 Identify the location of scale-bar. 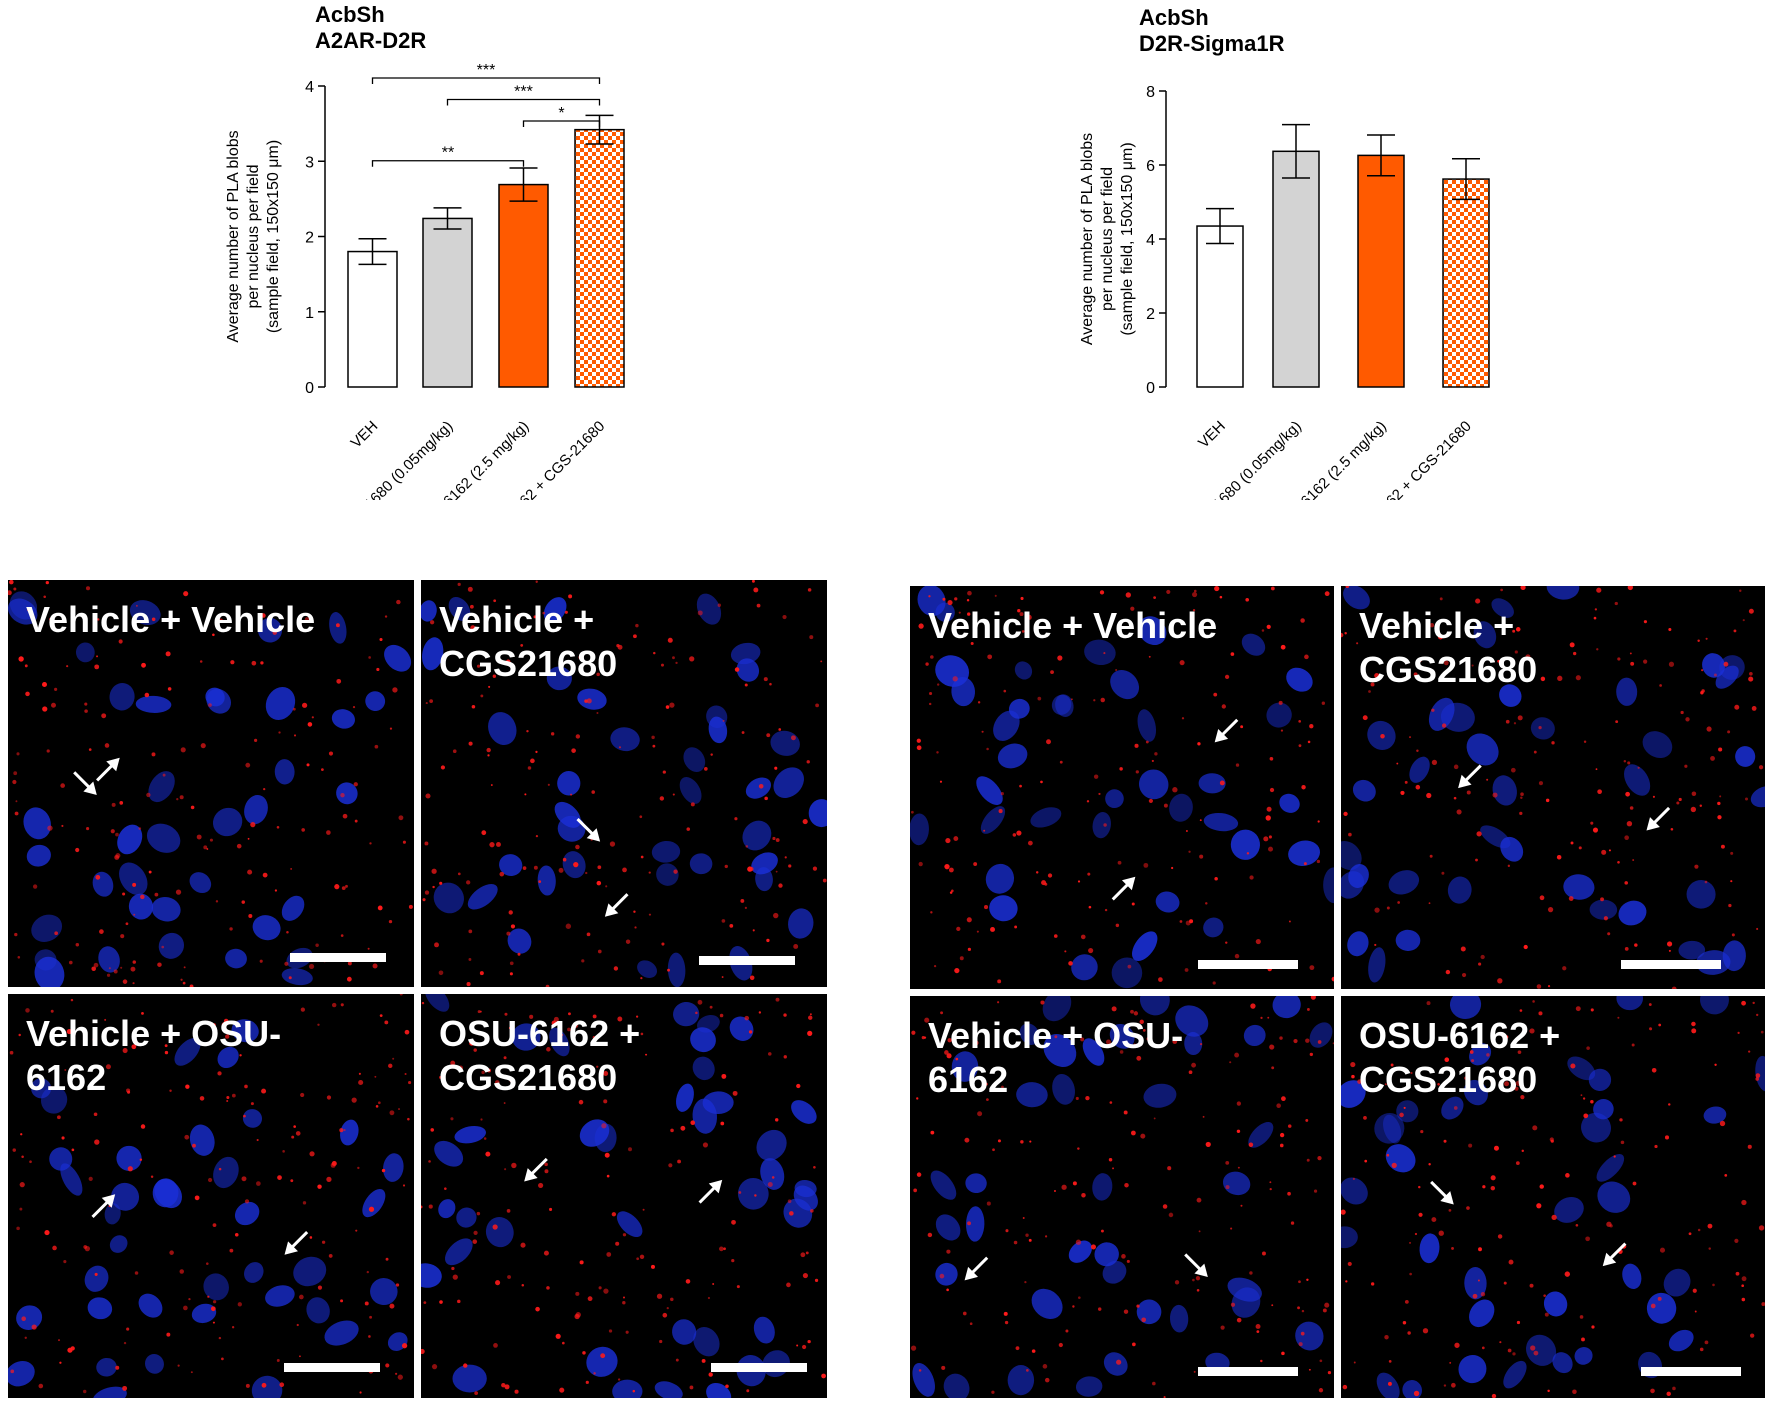
(1248, 964).